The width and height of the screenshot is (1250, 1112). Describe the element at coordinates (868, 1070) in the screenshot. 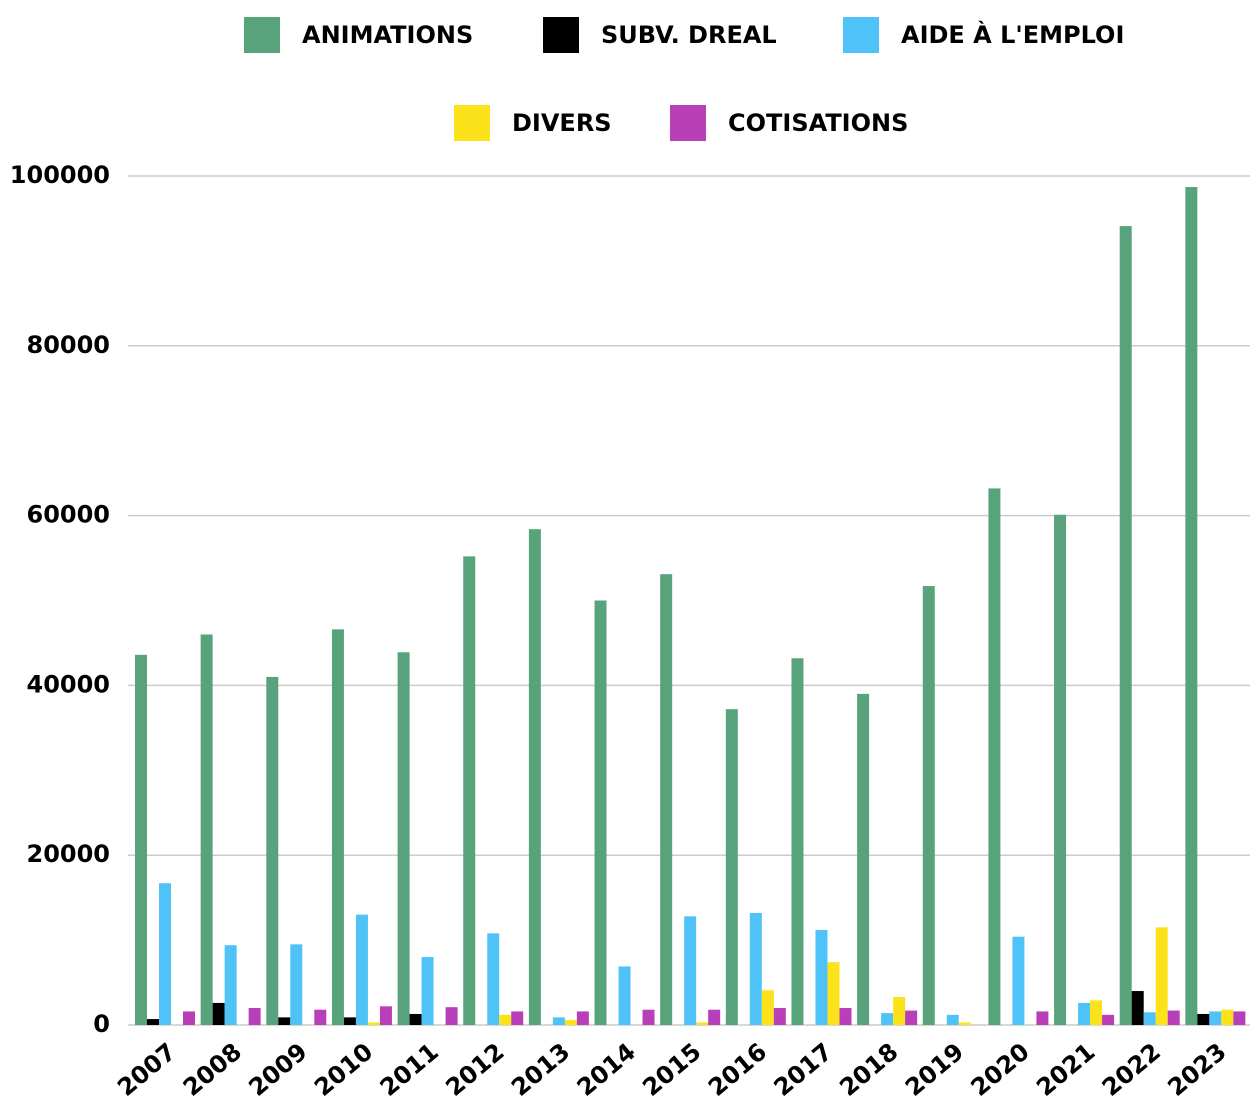

I see `x-tick-label: 2018` at that location.